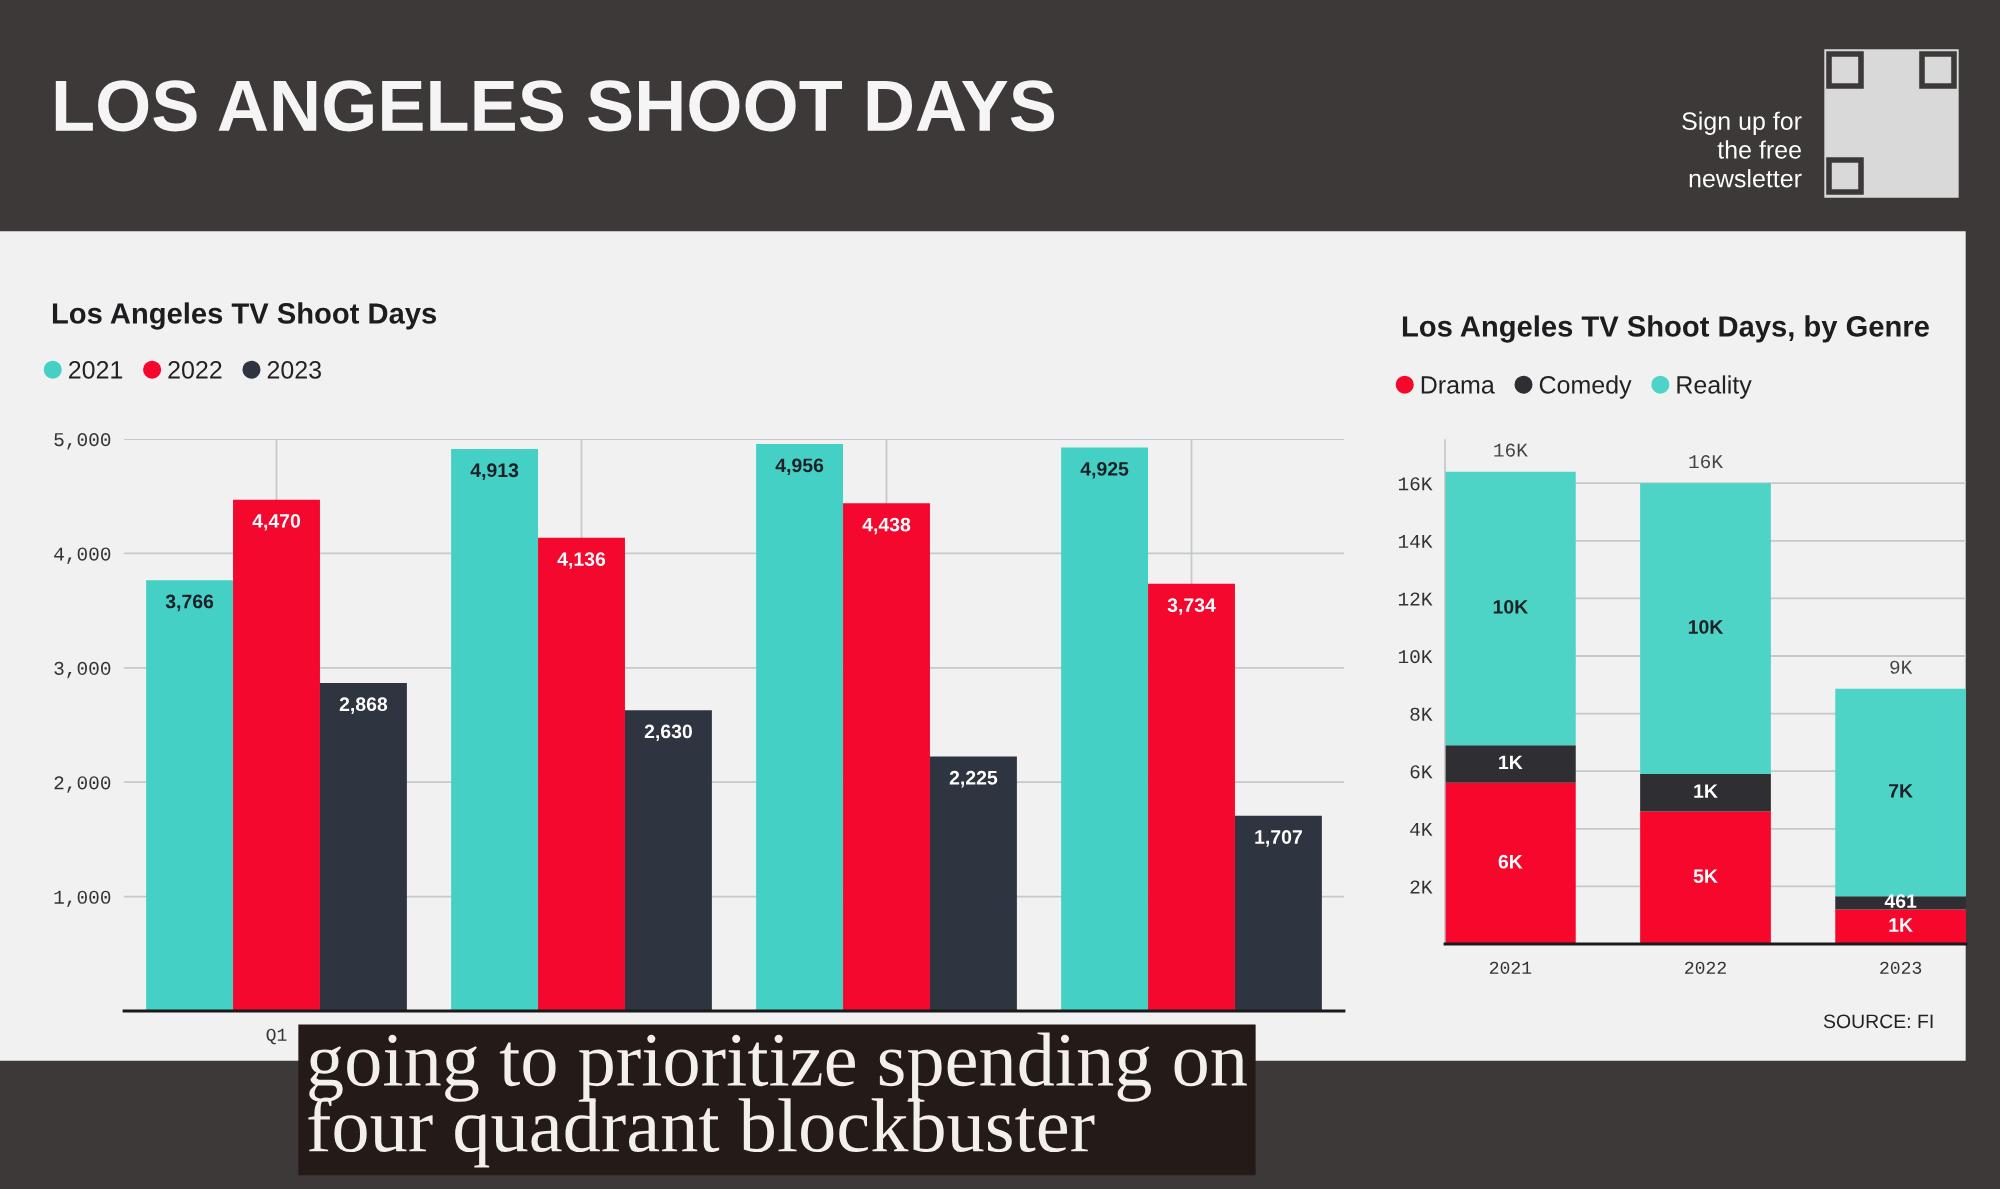 Image resolution: width=2000 pixels, height=1189 pixels. Describe the element at coordinates (189, 603) in the screenshot. I see `data-label: 3,766` at that location.